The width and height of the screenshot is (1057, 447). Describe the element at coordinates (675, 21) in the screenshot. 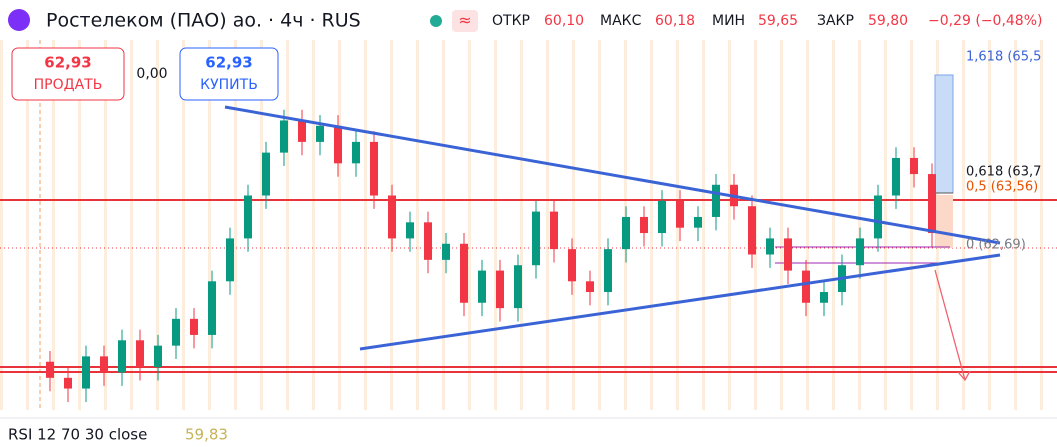

I see `ohlc-value: 60,18` at that location.